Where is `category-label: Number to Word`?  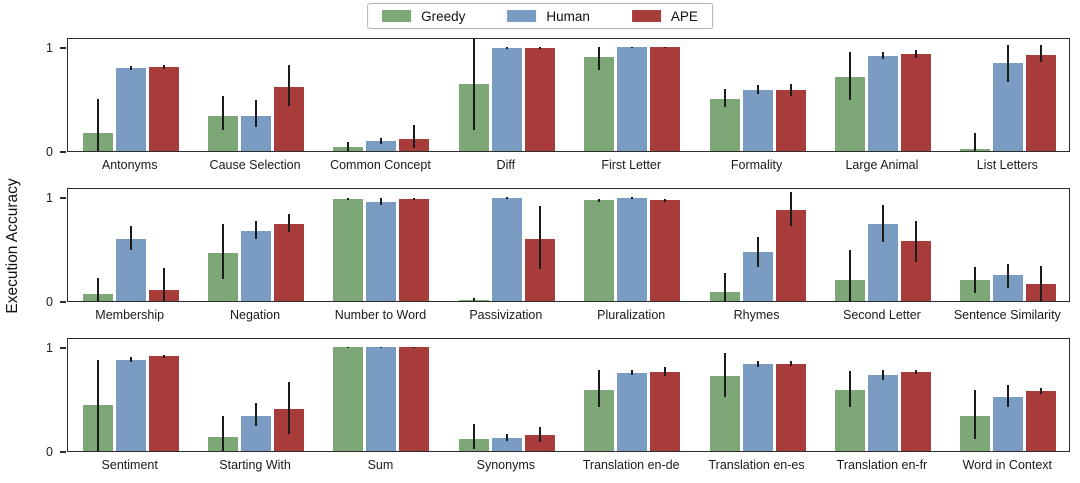
category-label: Number to Word is located at coordinates (380, 315).